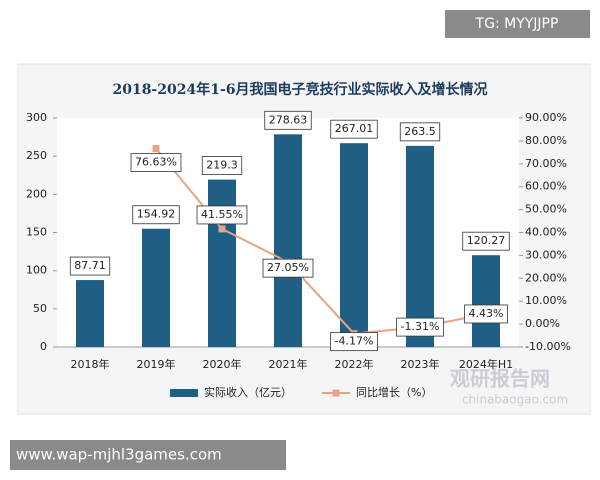 Image resolution: width=600 pixels, height=480 pixels. Describe the element at coordinates (156, 364) in the screenshot. I see `x-tick-label: 2019年` at that location.